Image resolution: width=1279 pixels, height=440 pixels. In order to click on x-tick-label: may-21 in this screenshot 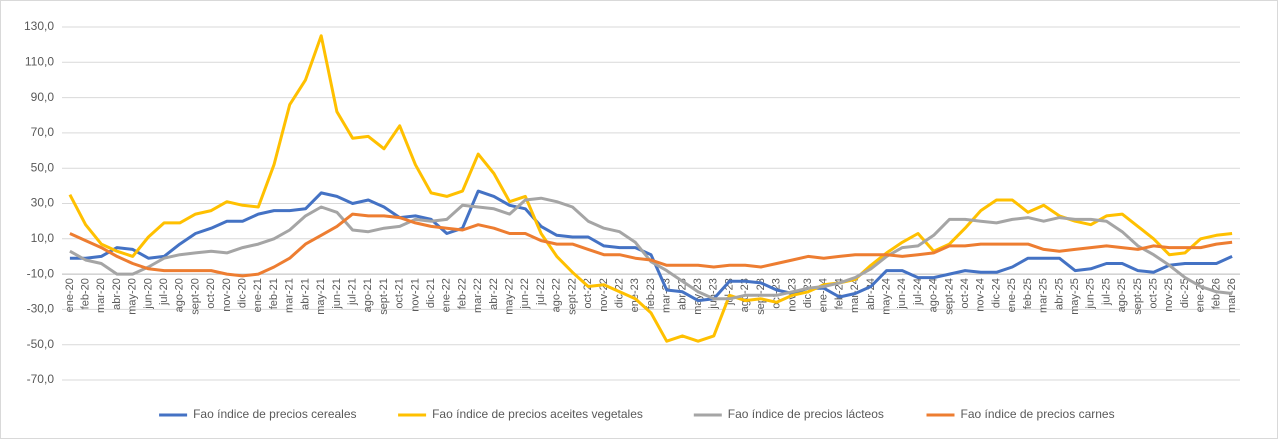, I will do `click(321, 296)`.